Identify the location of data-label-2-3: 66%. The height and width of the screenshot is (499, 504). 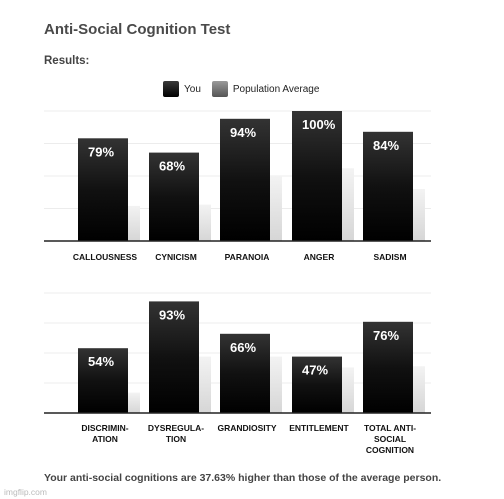
(243, 347).